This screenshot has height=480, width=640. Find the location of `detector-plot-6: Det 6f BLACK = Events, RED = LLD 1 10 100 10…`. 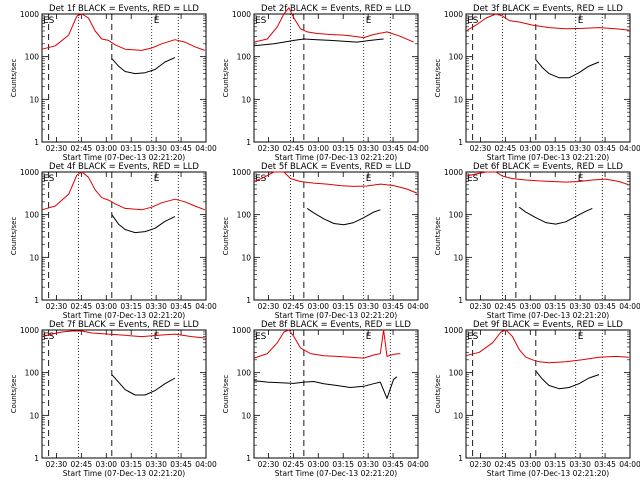

detector-plot-6: Det 6f BLACK = Events, RED = LLD 1 10 100 10… is located at coordinates (537, 241).